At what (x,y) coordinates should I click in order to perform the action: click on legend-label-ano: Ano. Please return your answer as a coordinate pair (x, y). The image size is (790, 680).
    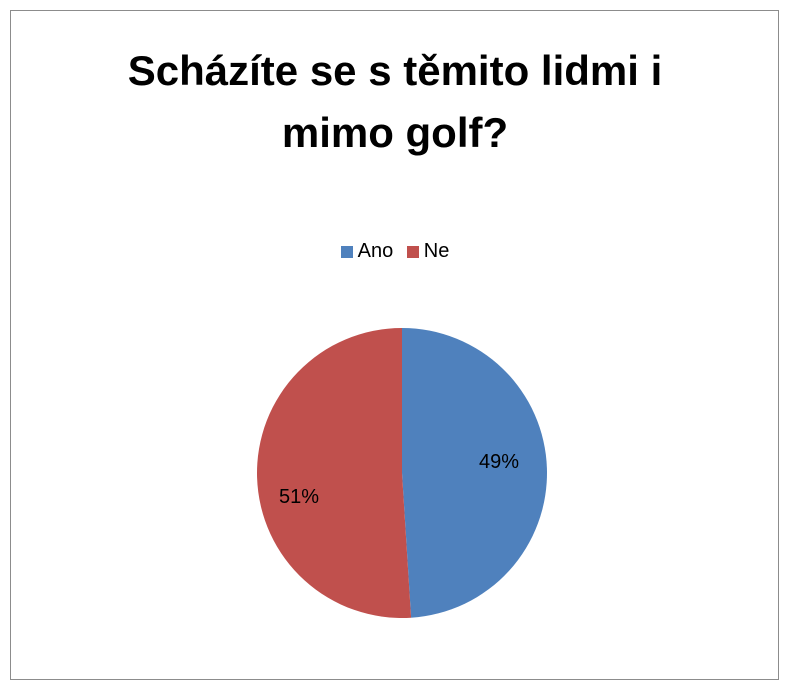
    Looking at the image, I should click on (375, 251).